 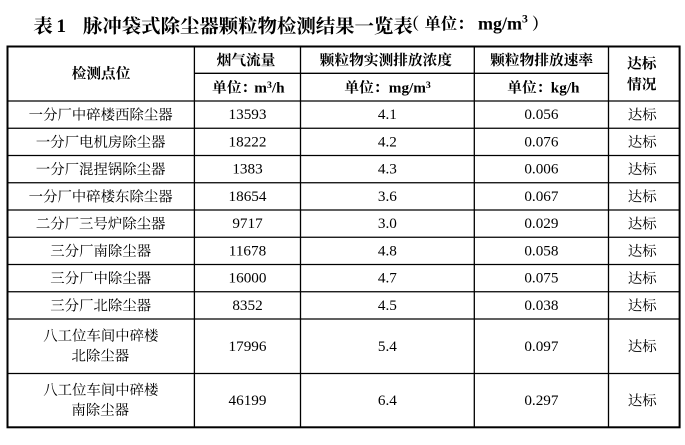 I want to click on svg-text: 4.5, so click(x=387, y=305).